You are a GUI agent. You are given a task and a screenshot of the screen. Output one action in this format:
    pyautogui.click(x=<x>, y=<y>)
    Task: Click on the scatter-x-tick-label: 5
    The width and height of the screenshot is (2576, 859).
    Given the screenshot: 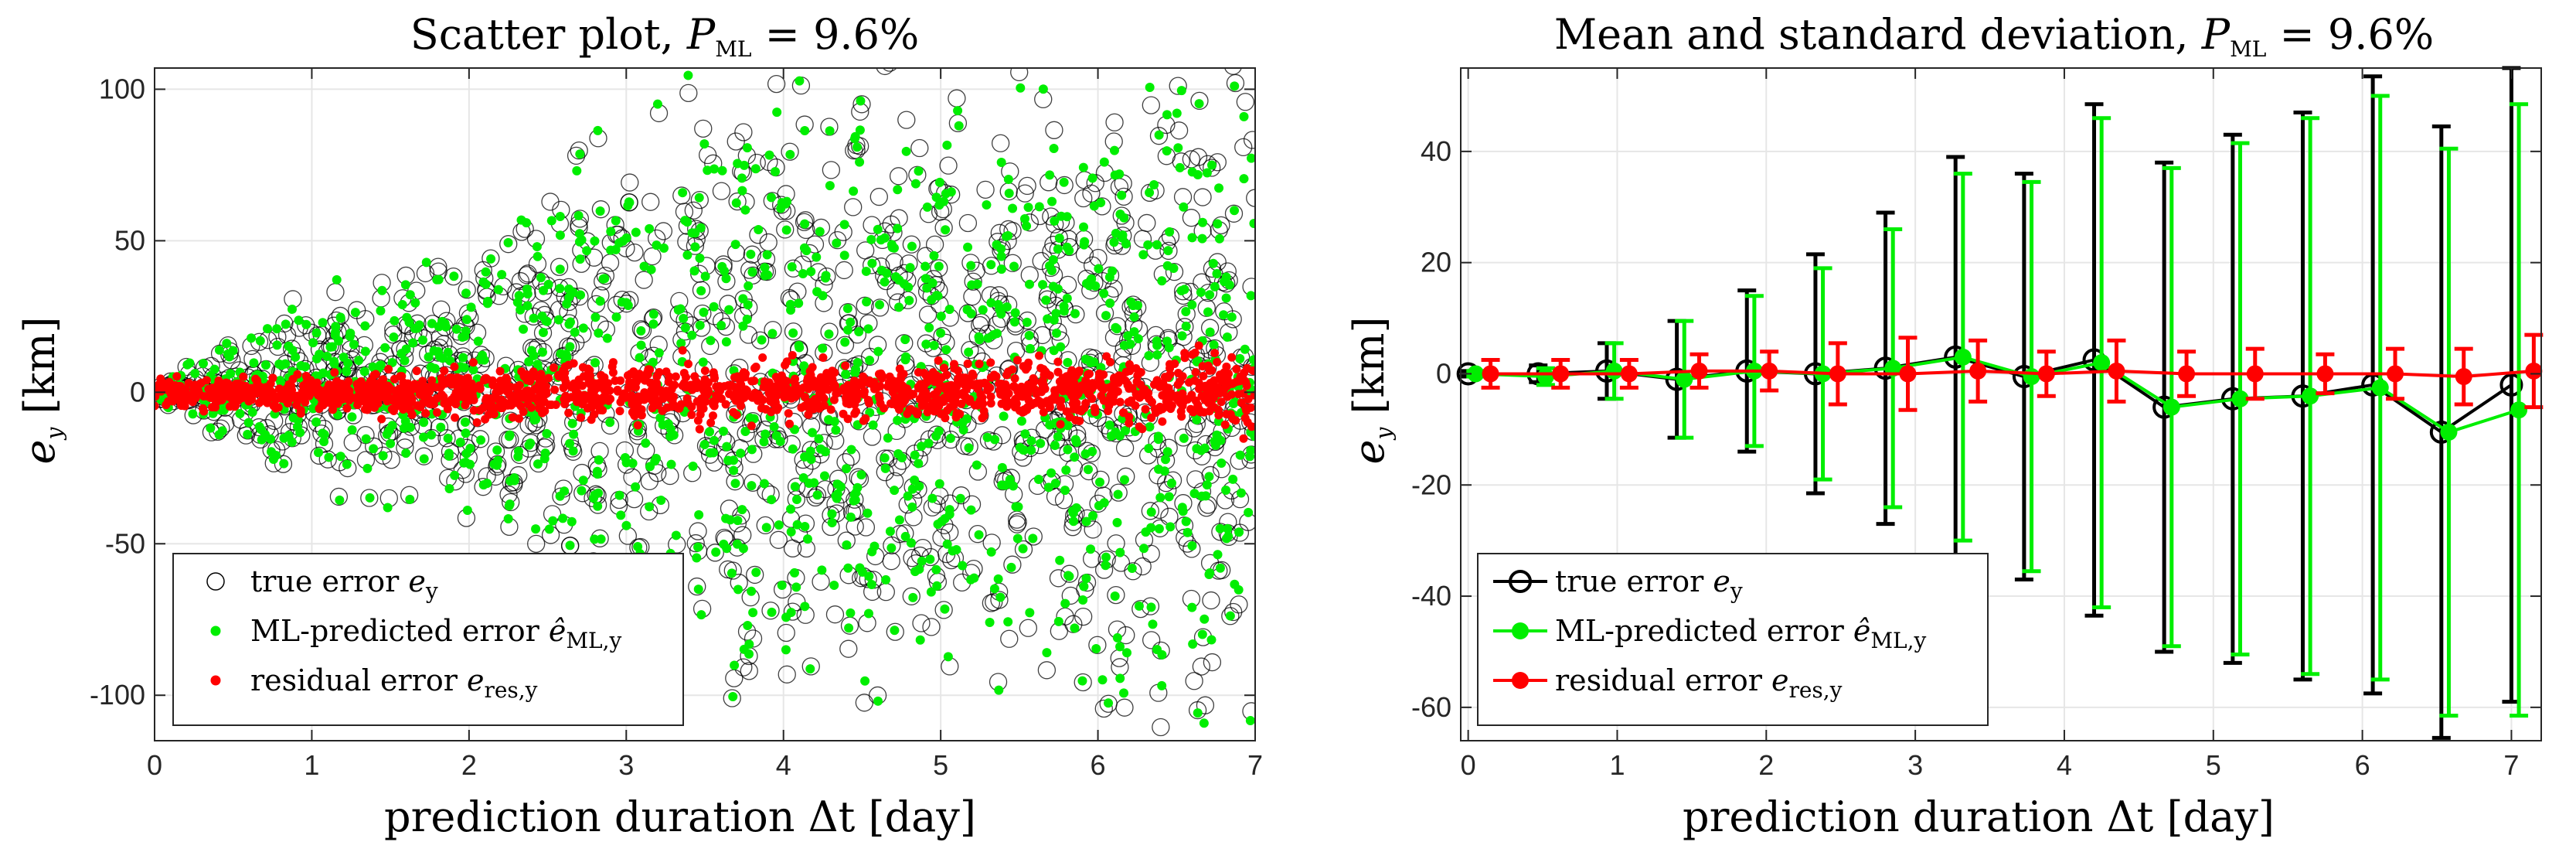 What is the action you would take?
    pyautogui.click(x=941, y=765)
    